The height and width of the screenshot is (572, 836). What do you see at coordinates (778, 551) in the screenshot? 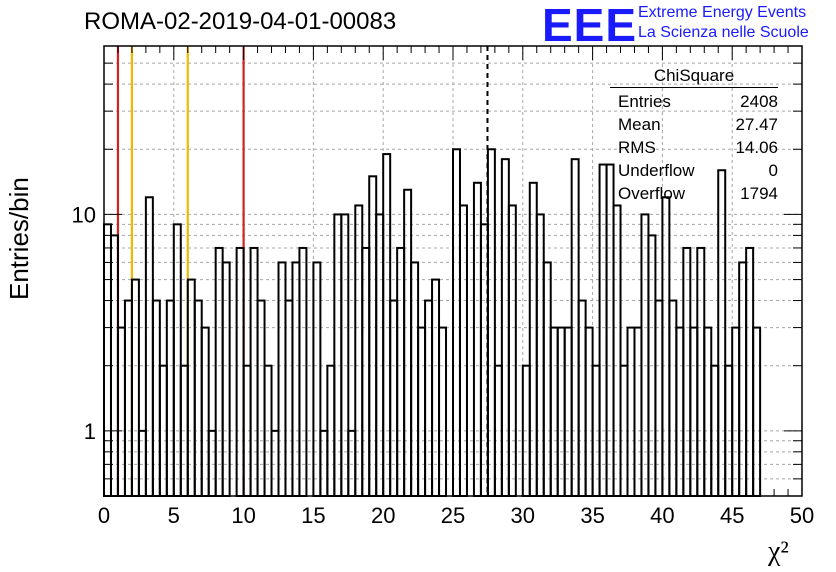
I see `x-axis-label: χ²` at bounding box center [778, 551].